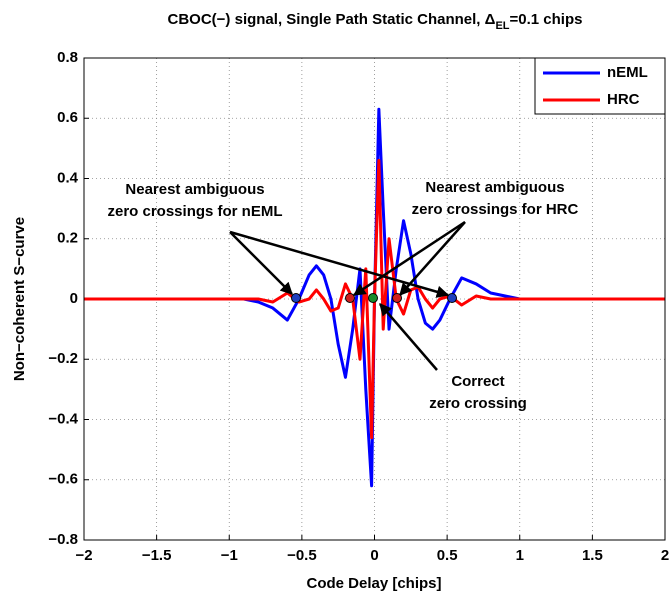 The width and height of the screenshot is (672, 596). I want to click on legend-label: nEML, so click(627, 72).